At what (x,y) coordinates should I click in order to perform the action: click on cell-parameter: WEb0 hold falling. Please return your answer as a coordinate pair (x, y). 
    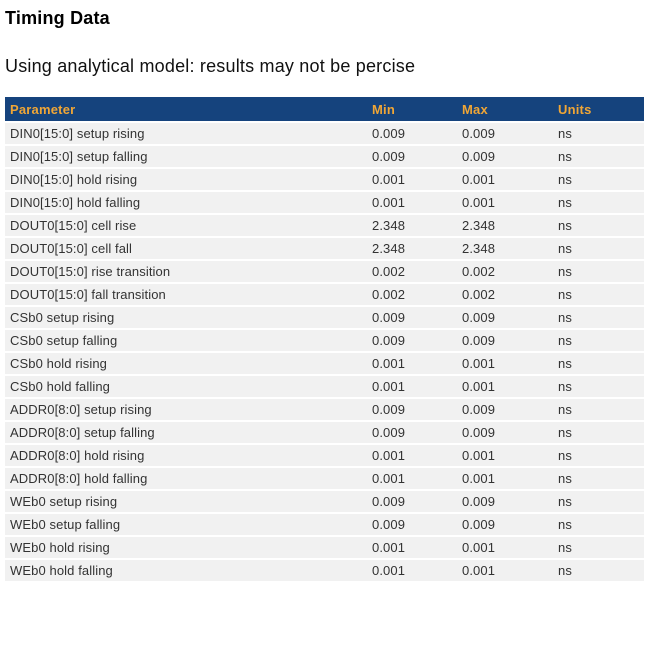
    Looking at the image, I should click on (186, 571).